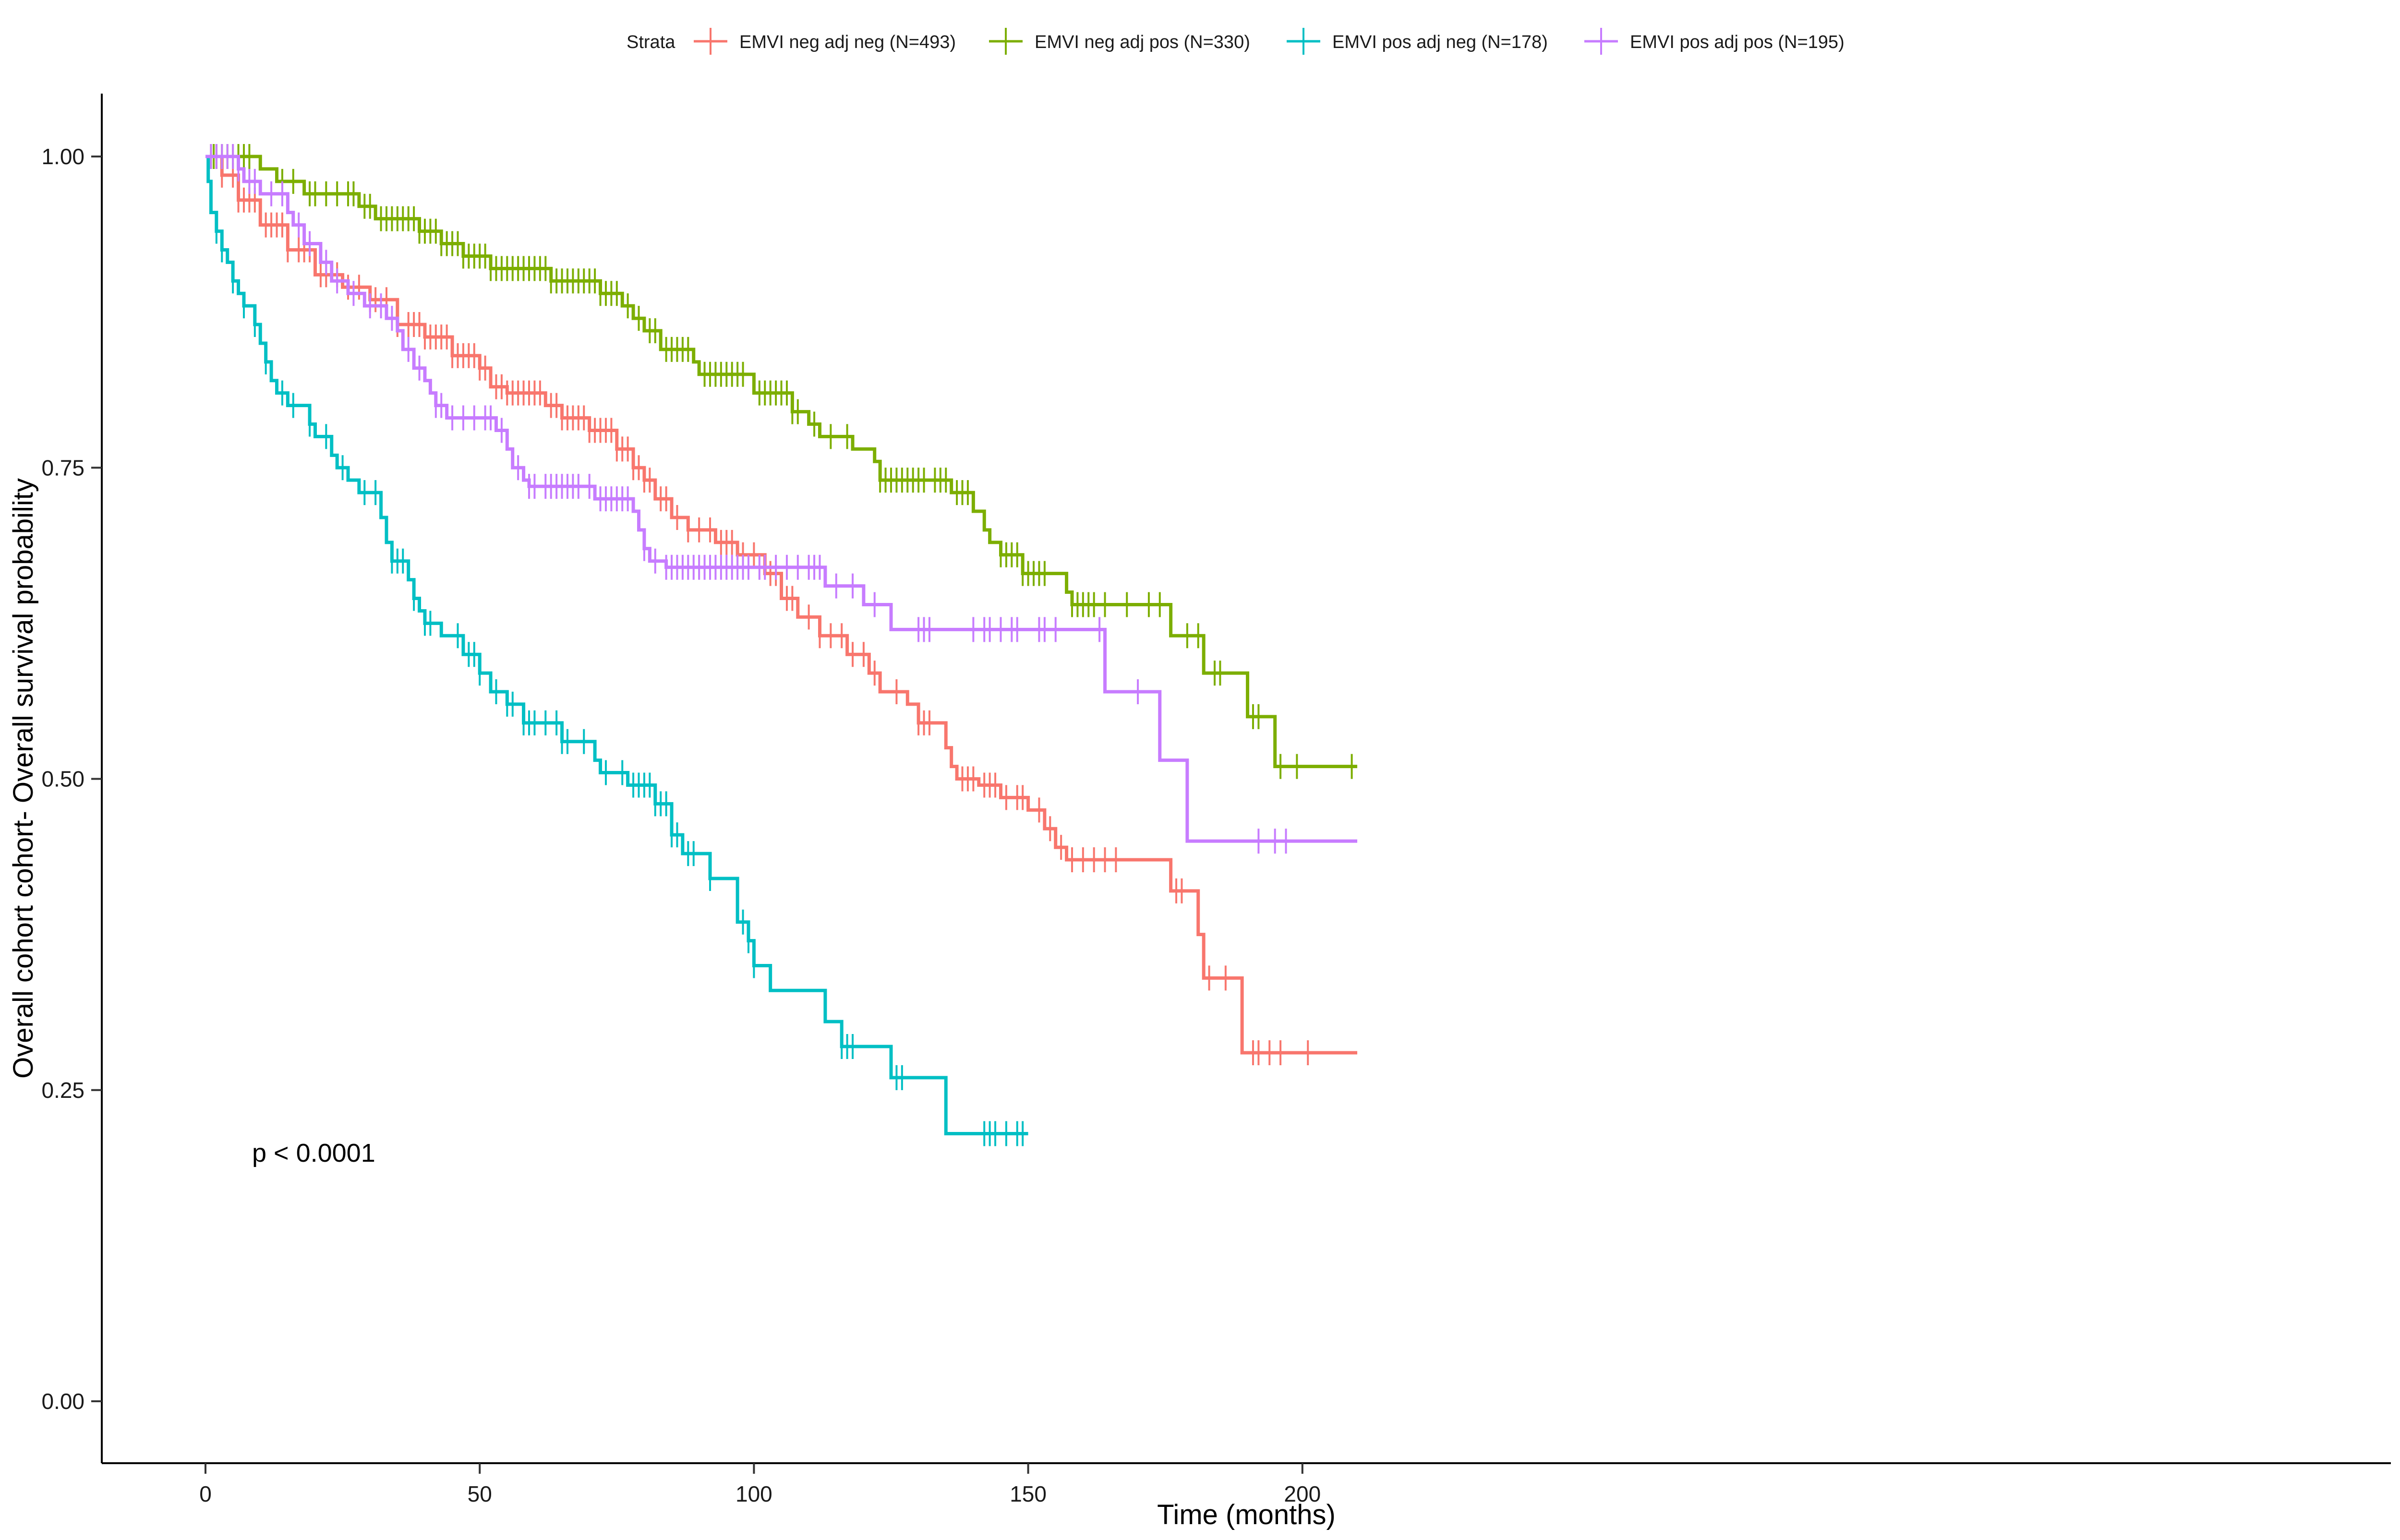 This screenshot has height=1540, width=2400. I want to click on legend-label: EMVI pos adj neg (N=178), so click(1440, 42).